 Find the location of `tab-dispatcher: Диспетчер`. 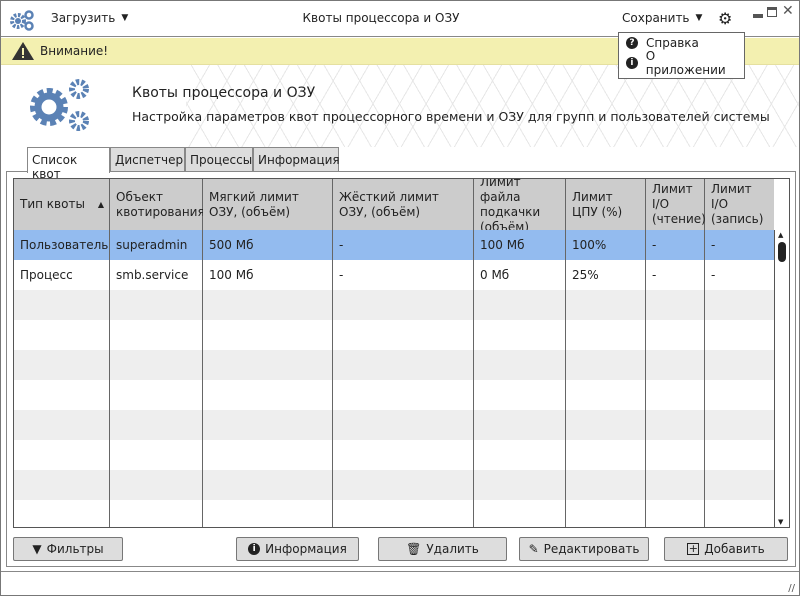

tab-dispatcher: Диспетчер is located at coordinates (147, 159).